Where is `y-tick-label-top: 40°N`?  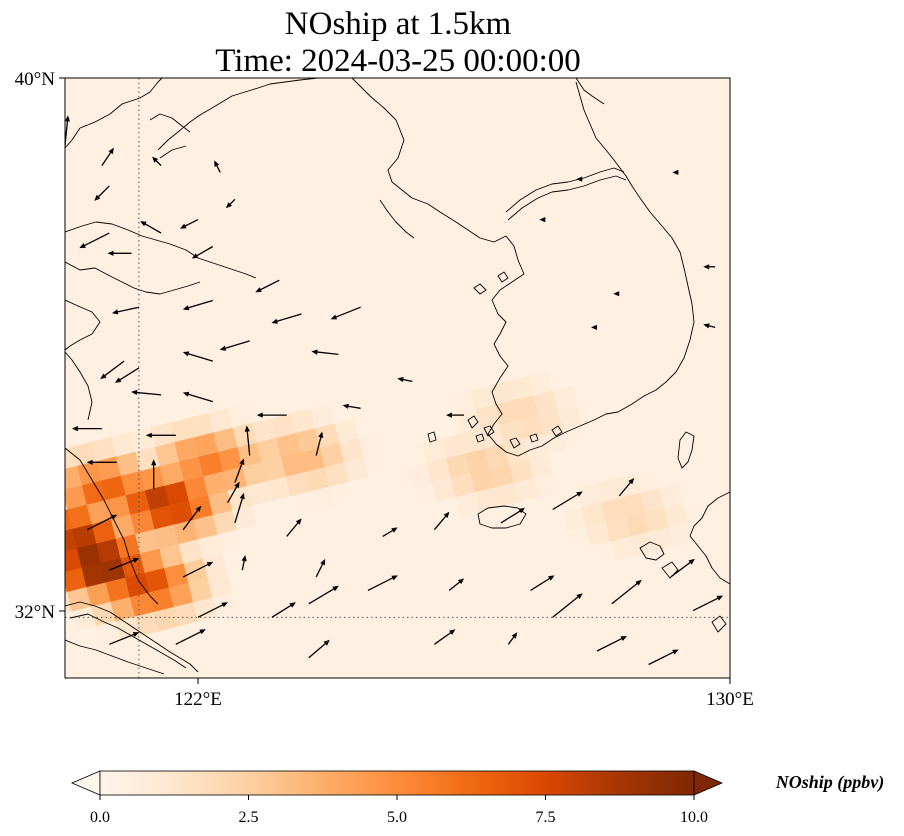 y-tick-label-top: 40°N is located at coordinates (35, 79).